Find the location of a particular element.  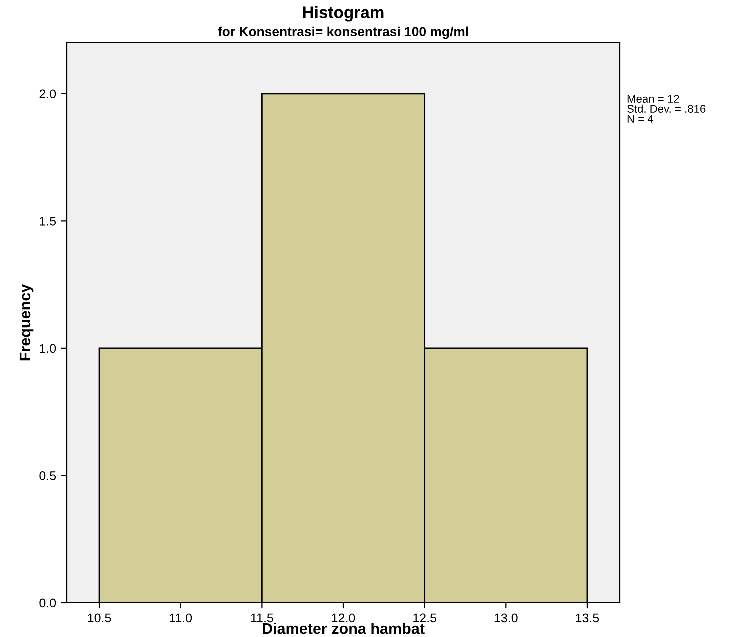

x-tick-label: 13.5 is located at coordinates (588, 618).